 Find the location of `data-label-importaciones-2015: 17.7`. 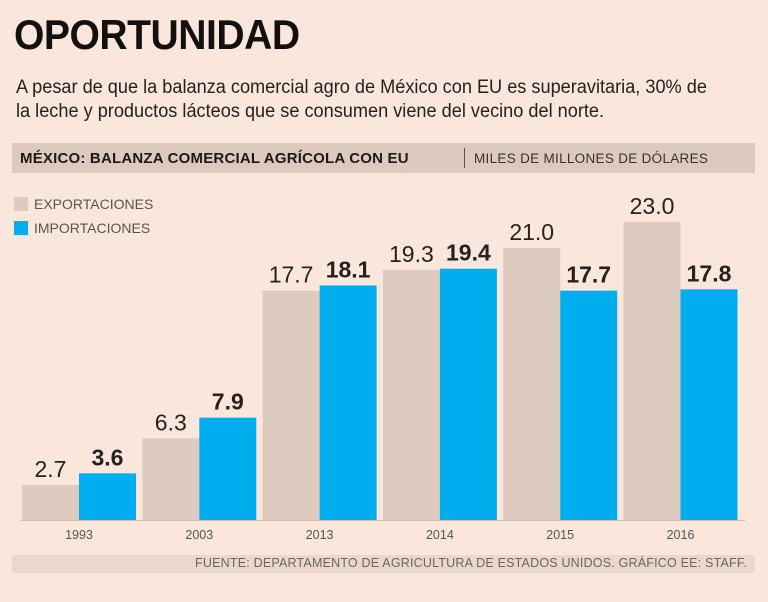

data-label-importaciones-2015: 17.7 is located at coordinates (588, 275).